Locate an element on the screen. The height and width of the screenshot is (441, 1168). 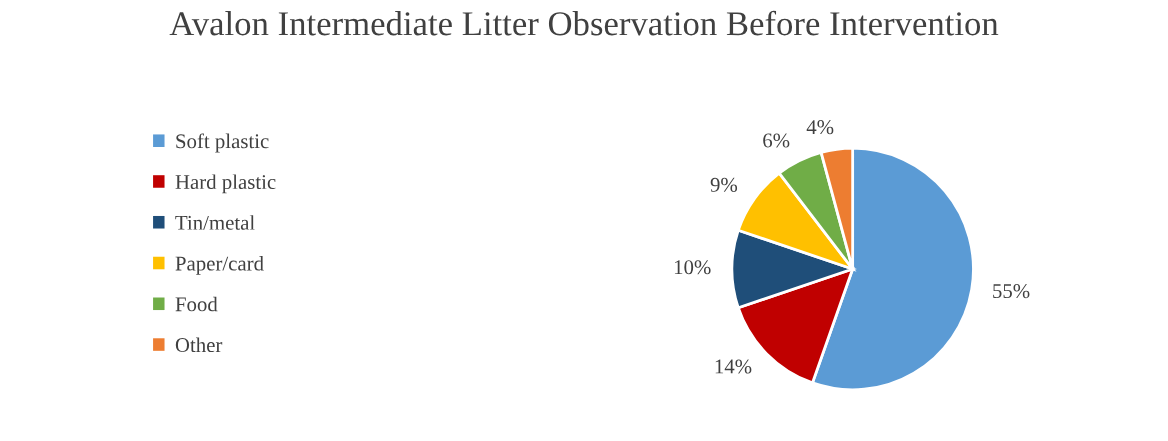
legend-label: Tin/metal is located at coordinates (215, 222).